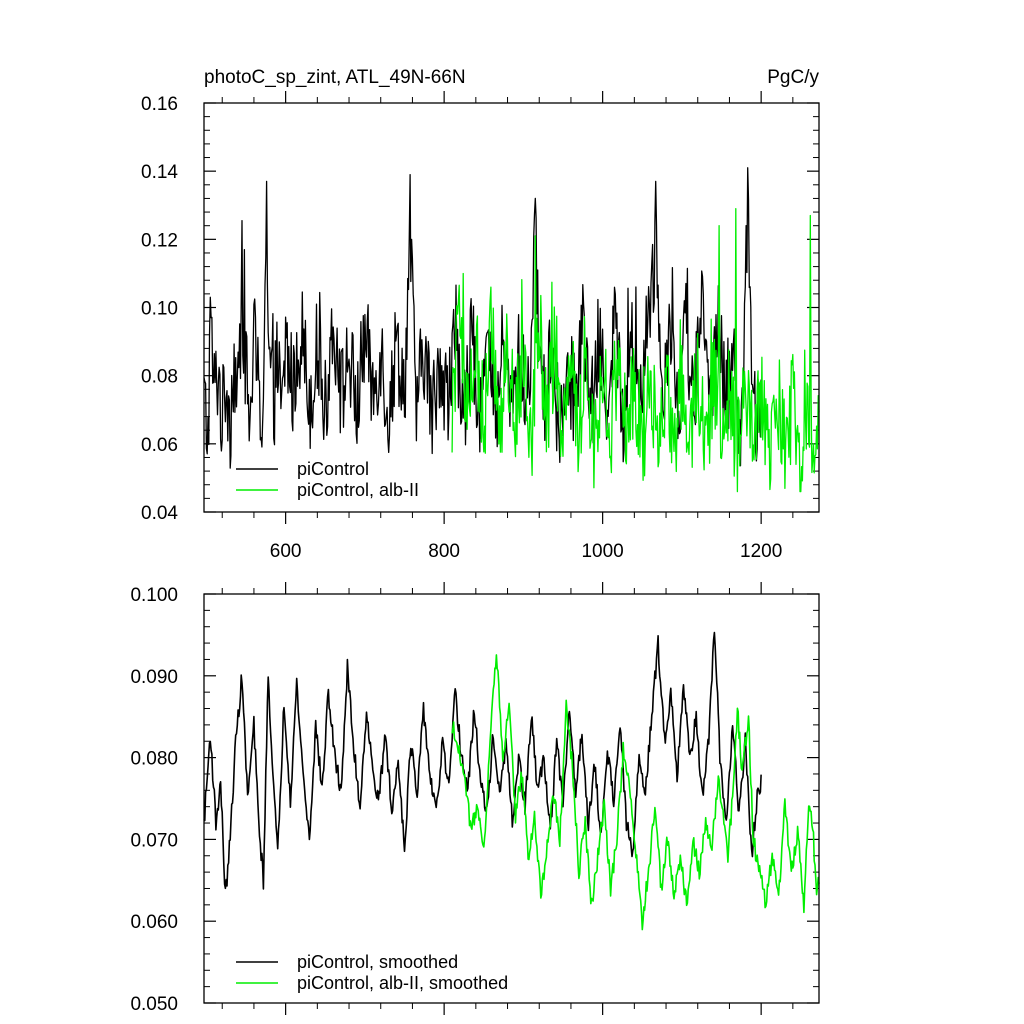 Image resolution: width=1024 pixels, height=1024 pixels. What do you see at coordinates (159, 240) in the screenshot?
I see `y-tick-label: 0.12` at bounding box center [159, 240].